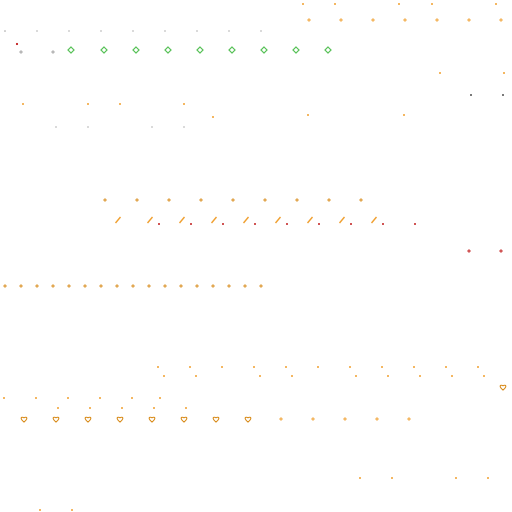 This screenshot has width=512, height=512. What do you see at coordinates (402, 12) in the screenshot?
I see `top-right-markers` at bounding box center [402, 12].